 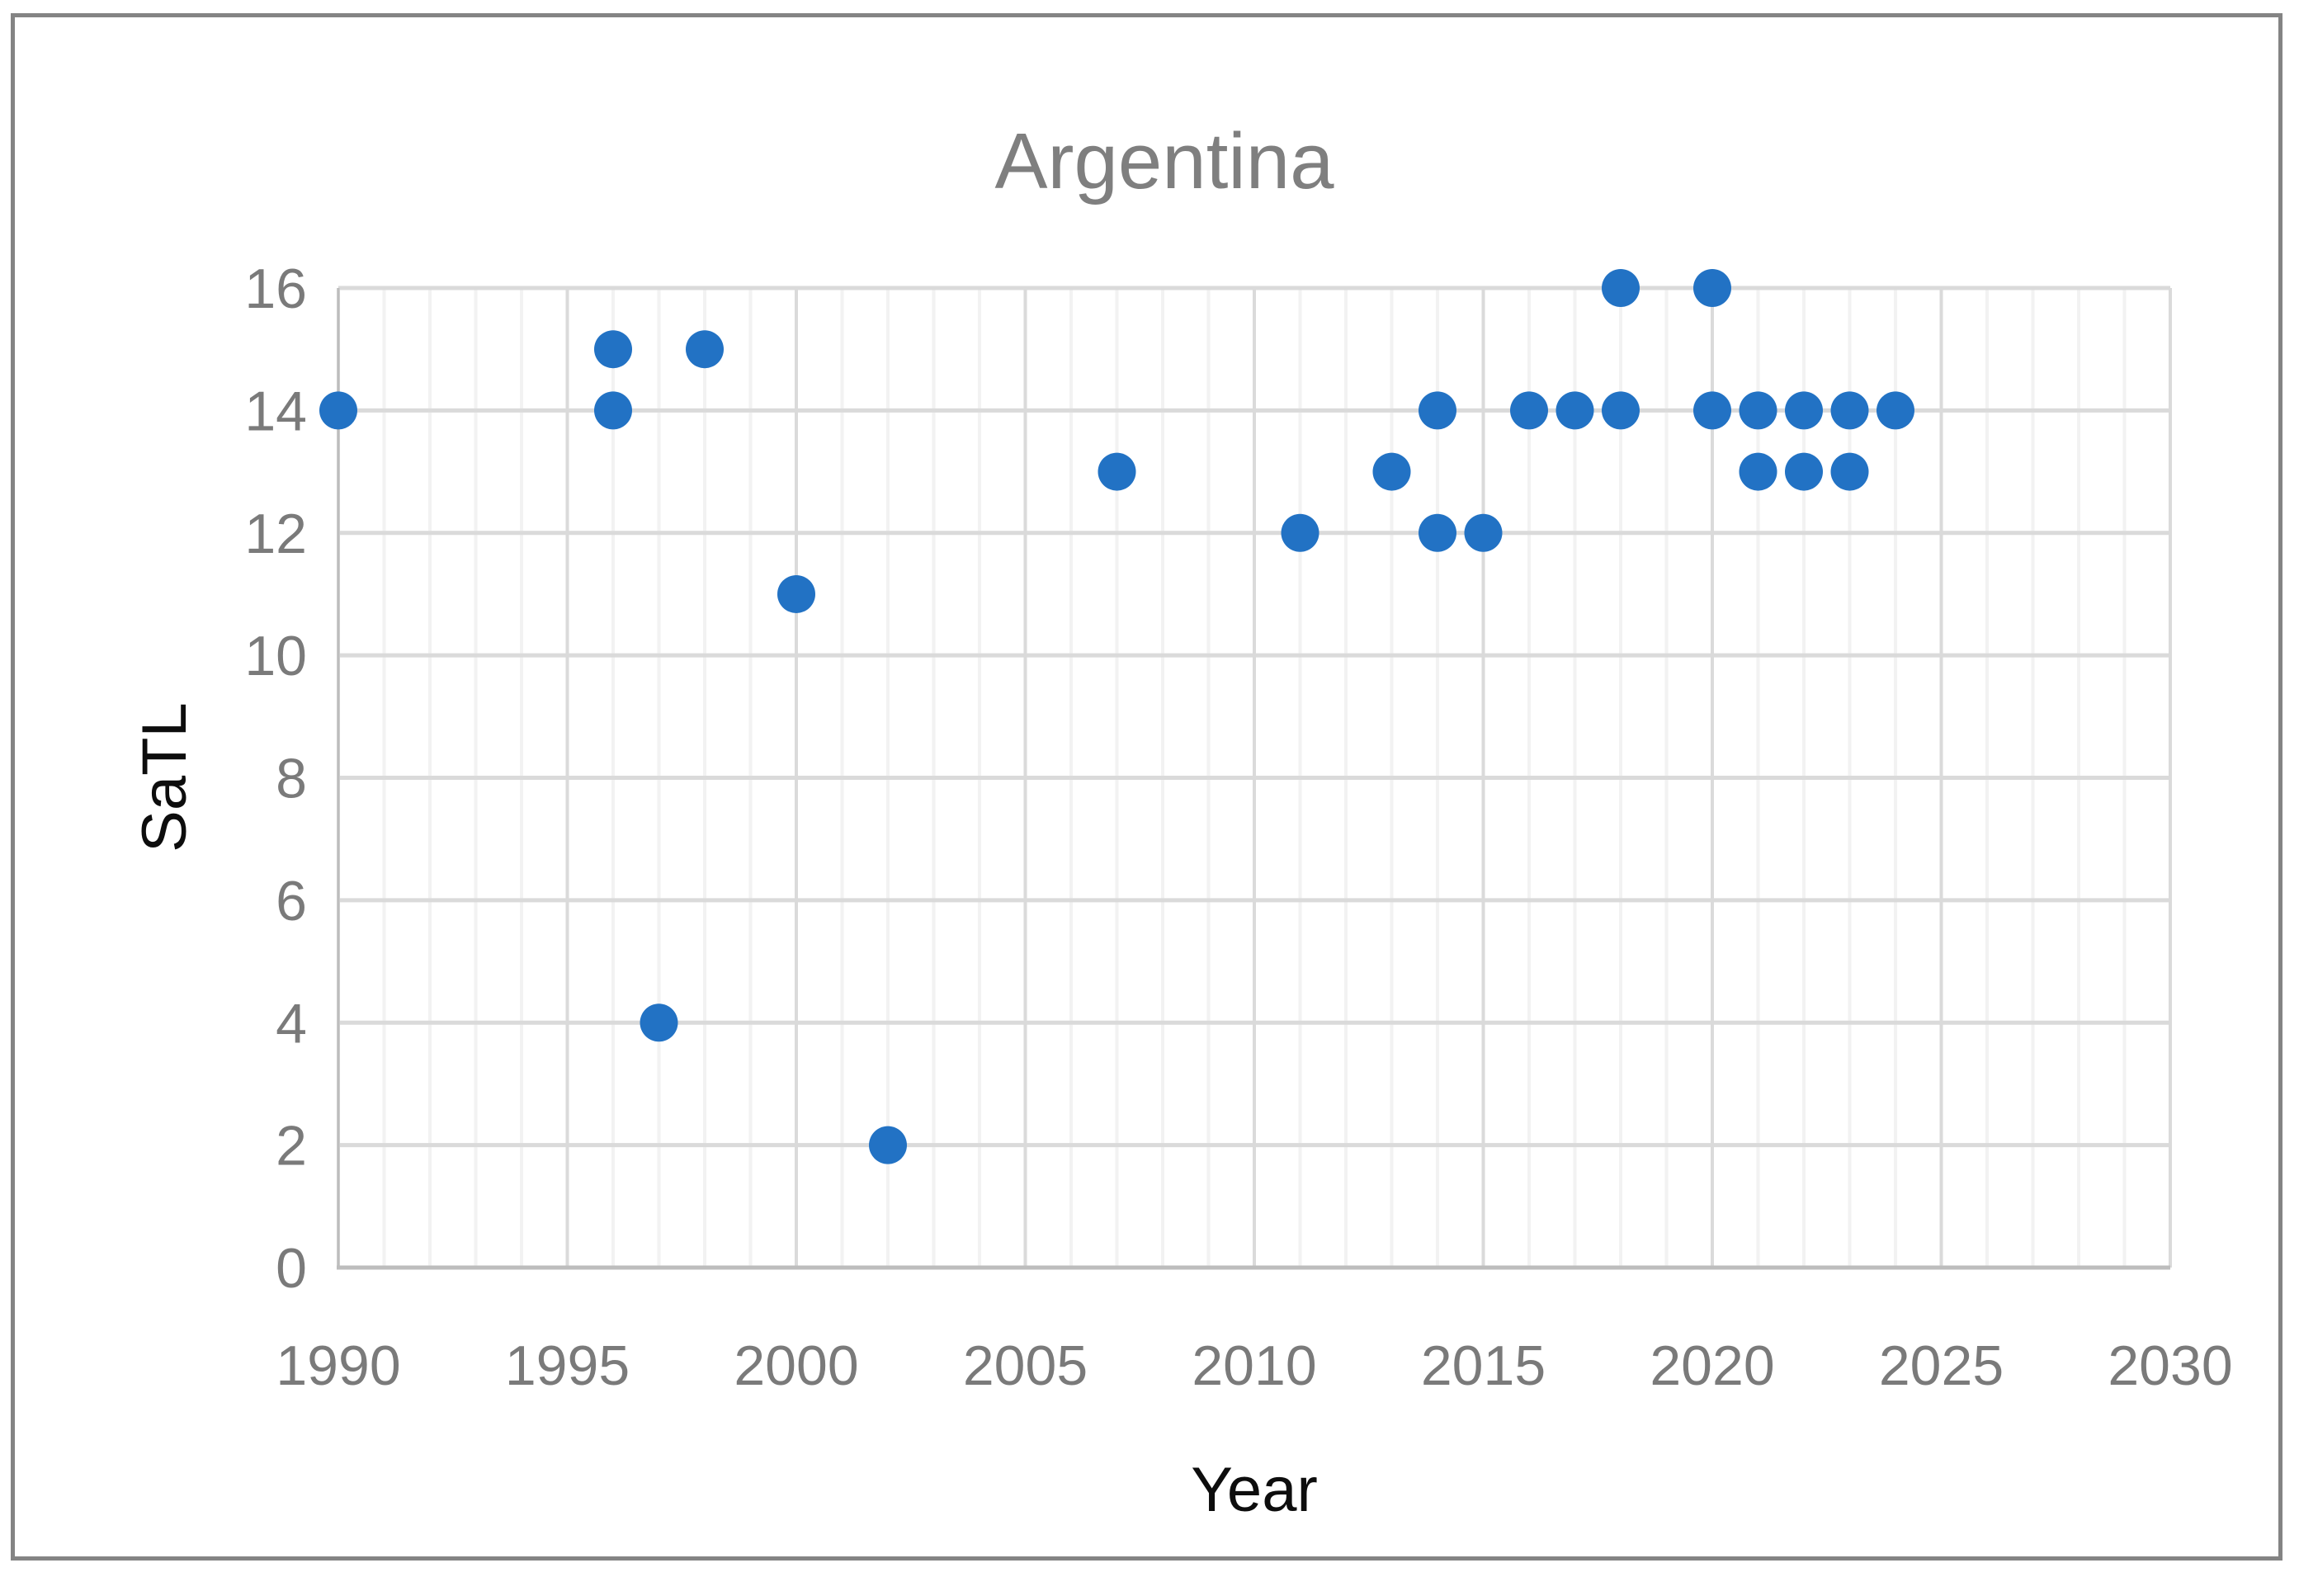 What do you see at coordinates (1941, 1365) in the screenshot?
I see `x-tick-label: 2025` at bounding box center [1941, 1365].